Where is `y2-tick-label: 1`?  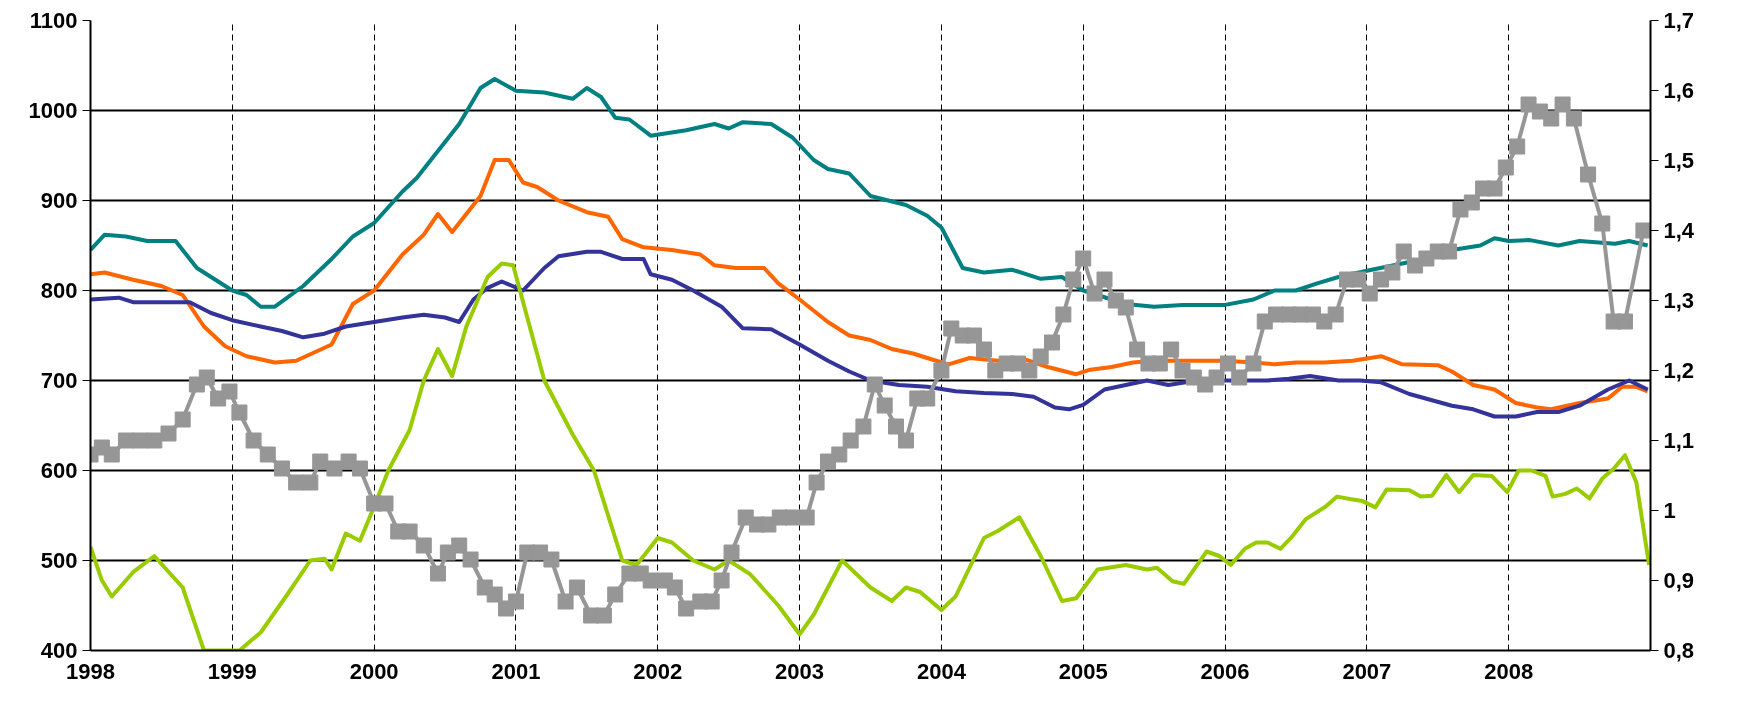
y2-tick-label: 1 is located at coordinates (1669, 510).